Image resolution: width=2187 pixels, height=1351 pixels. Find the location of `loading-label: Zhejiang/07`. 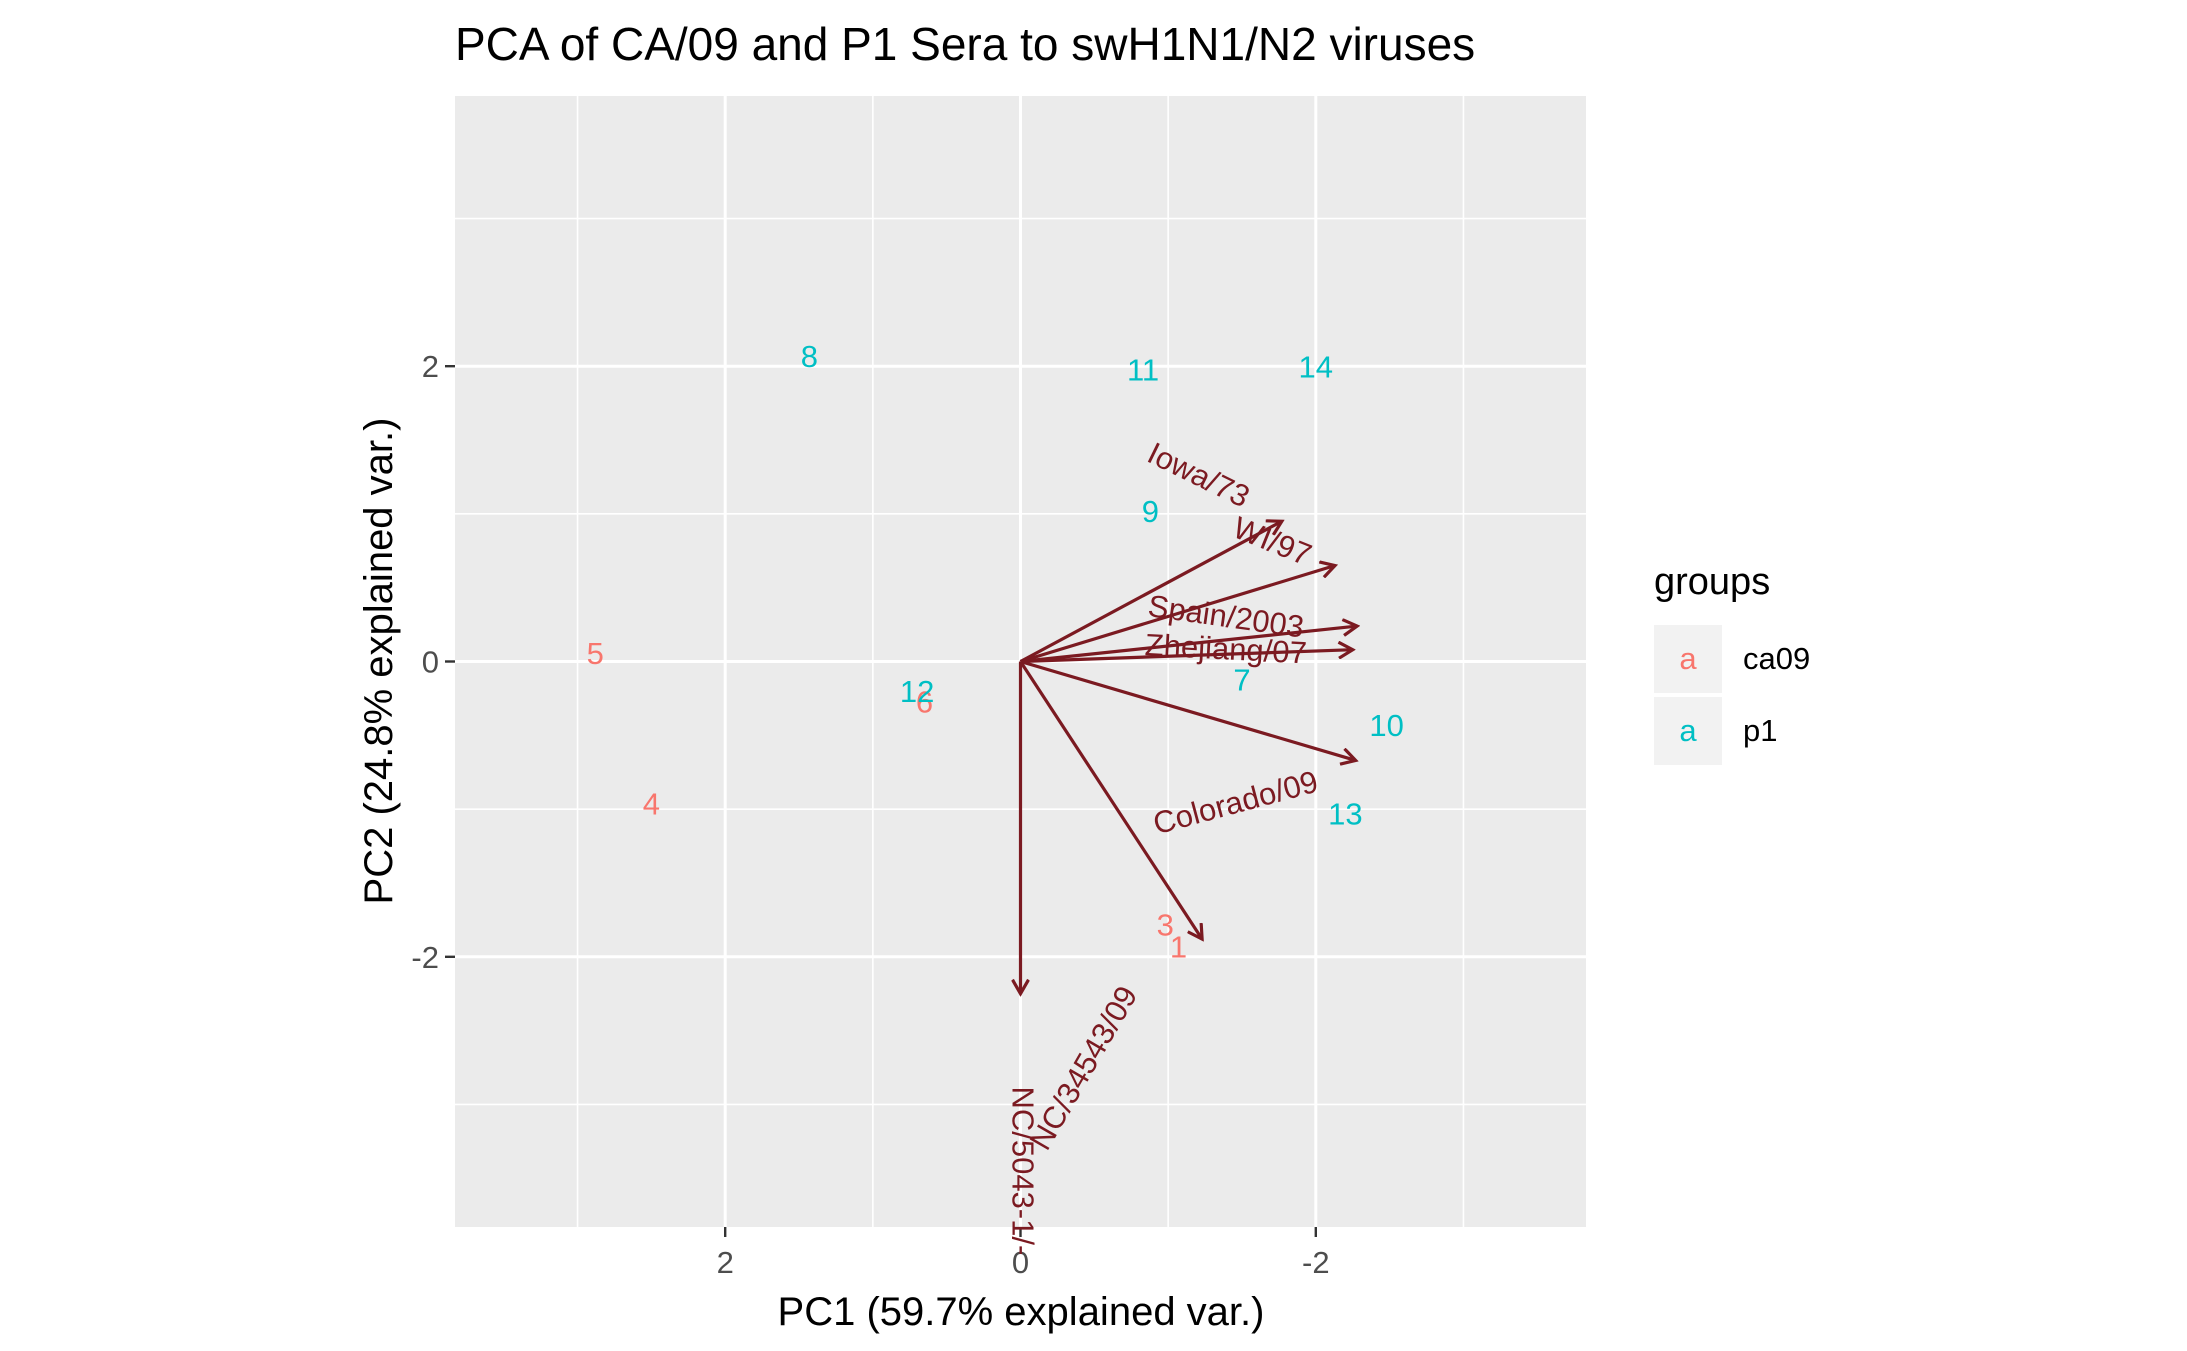

loading-label: Zhejiang/07 is located at coordinates (1226, 648).